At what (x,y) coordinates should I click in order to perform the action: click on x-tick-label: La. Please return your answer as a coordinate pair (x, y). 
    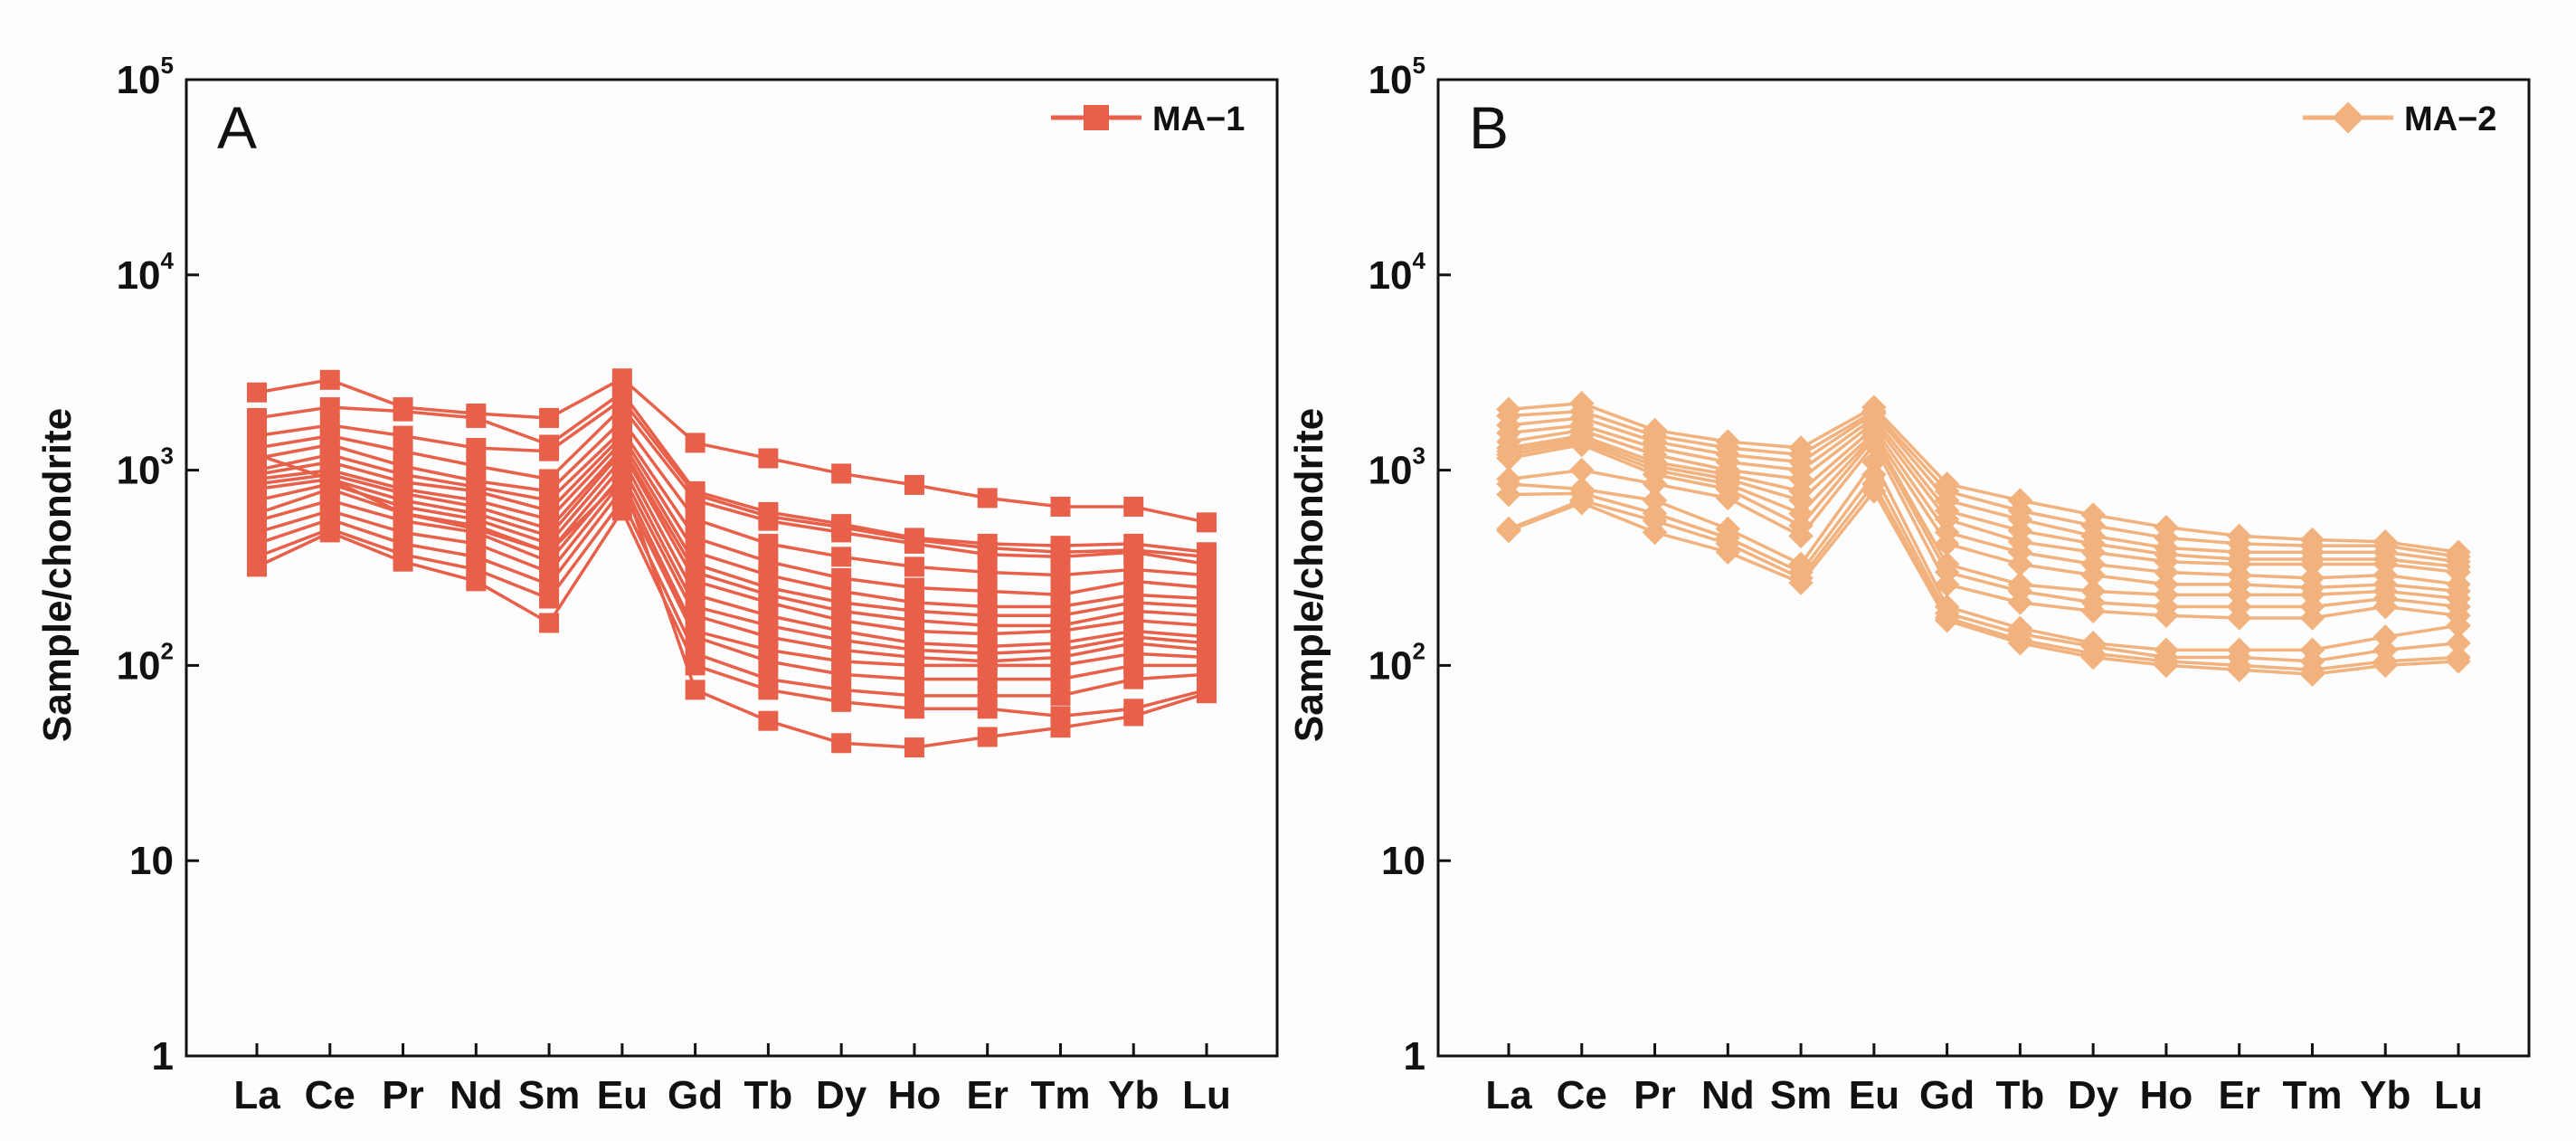
    Looking at the image, I should click on (1508, 1095).